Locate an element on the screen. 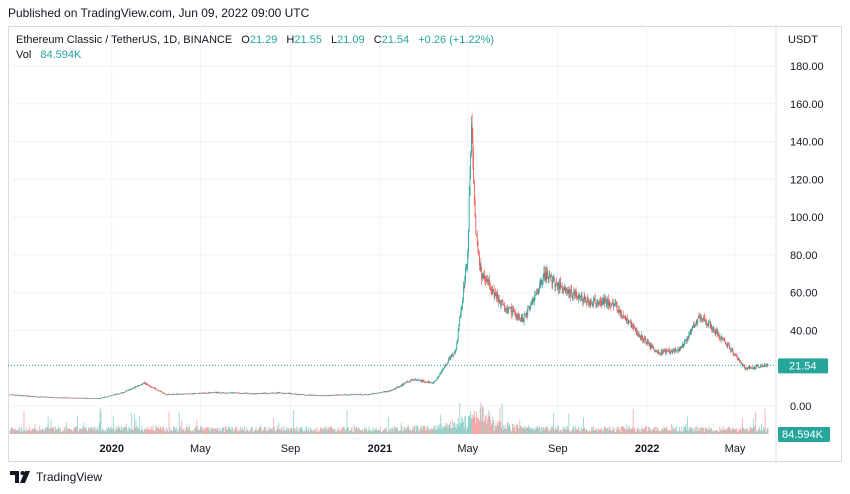  low-value: 21.09 is located at coordinates (351, 40).